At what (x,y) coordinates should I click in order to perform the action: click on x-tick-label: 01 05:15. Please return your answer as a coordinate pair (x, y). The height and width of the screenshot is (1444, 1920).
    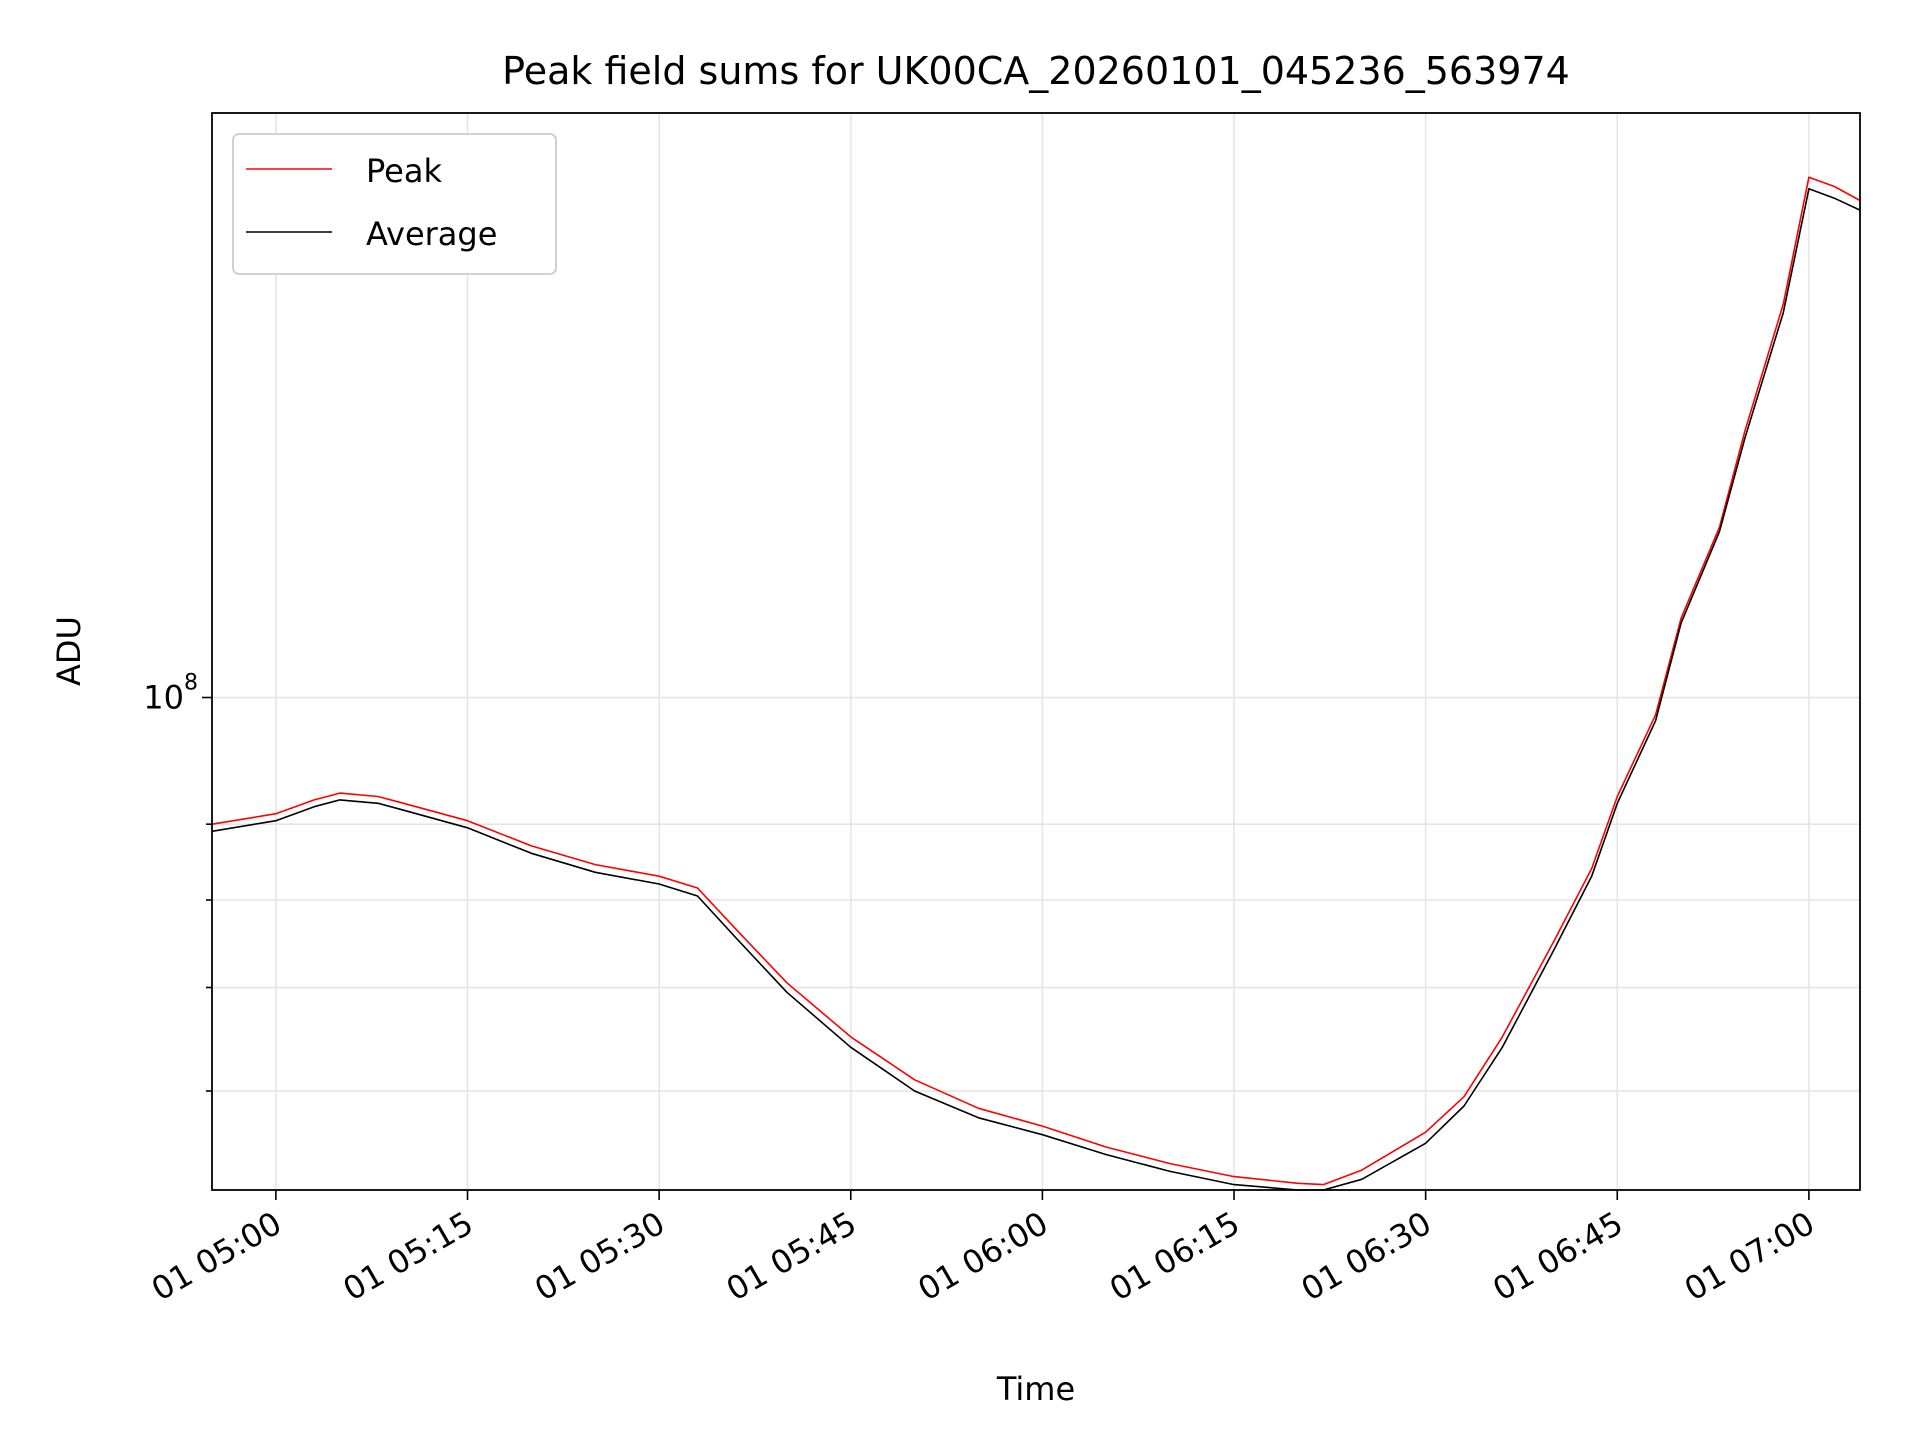
    Looking at the image, I should click on (408, 1256).